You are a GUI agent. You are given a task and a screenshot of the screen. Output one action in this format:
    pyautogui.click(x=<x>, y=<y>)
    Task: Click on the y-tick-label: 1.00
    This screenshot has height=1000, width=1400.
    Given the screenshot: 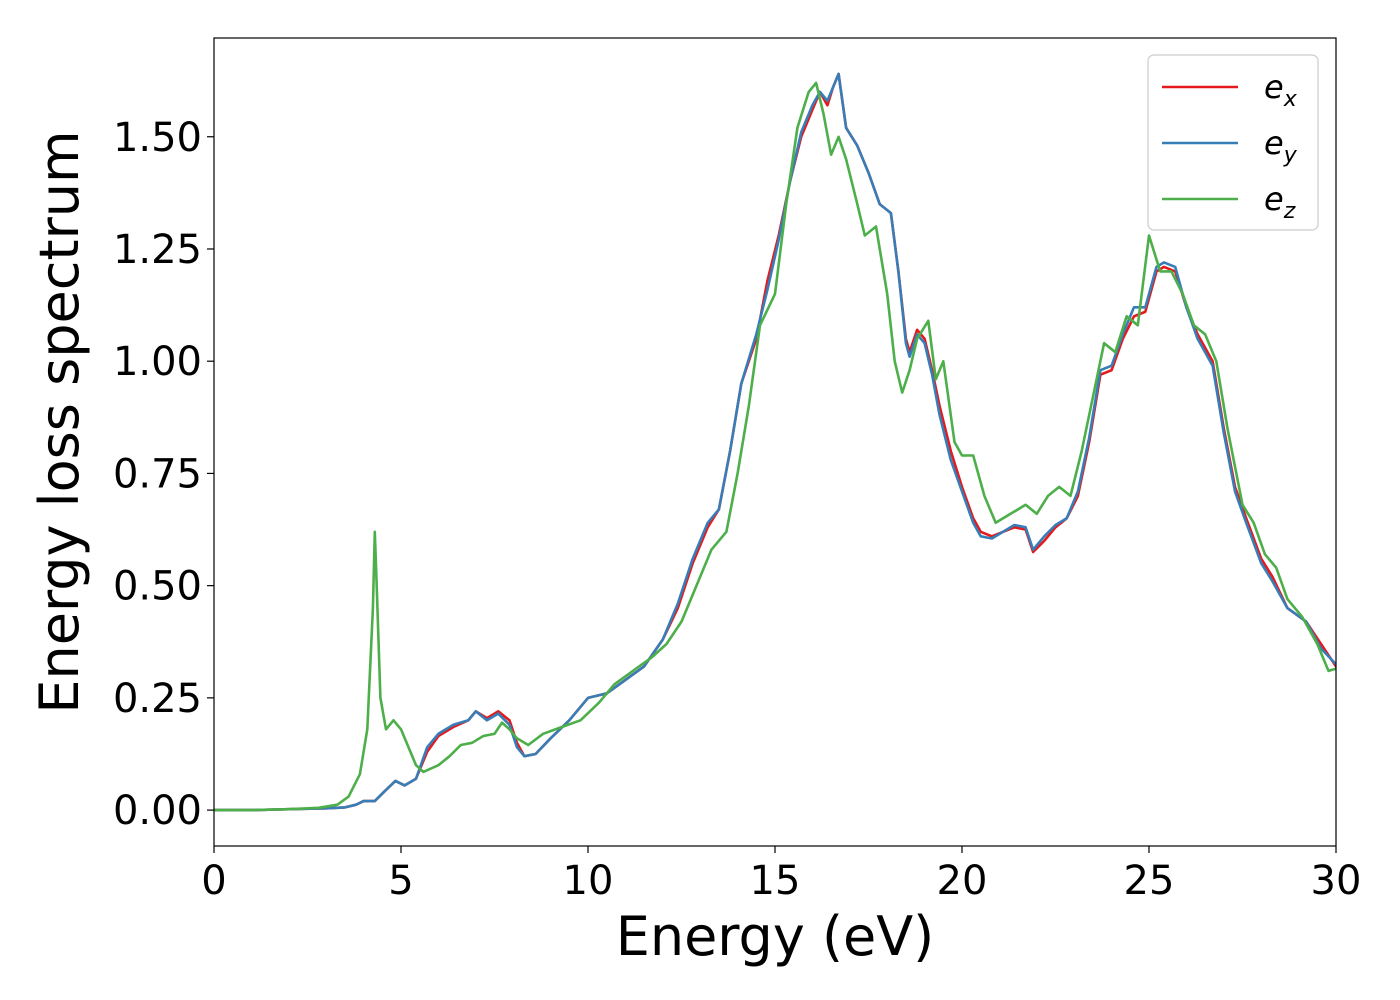 What is the action you would take?
    pyautogui.click(x=157, y=362)
    